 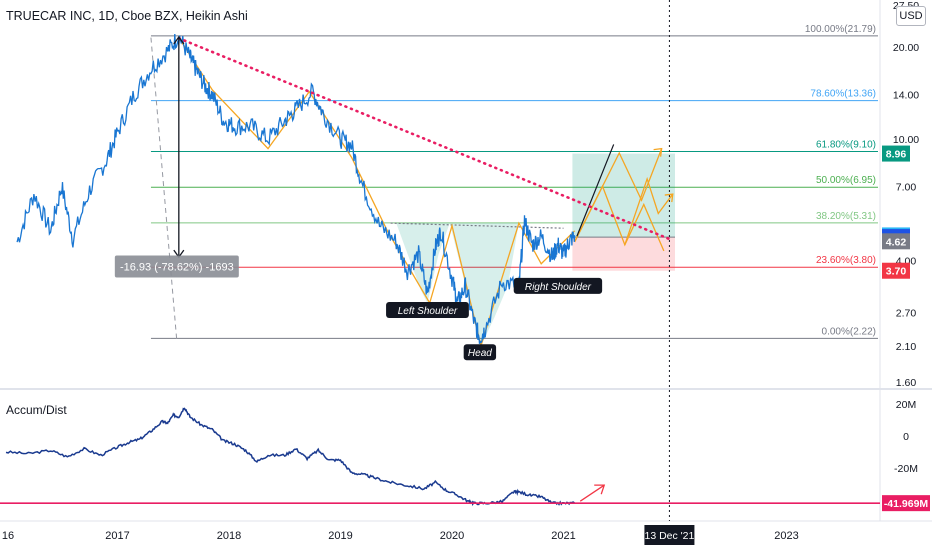 I want to click on price-tick-label: 10.00, so click(x=906, y=140).